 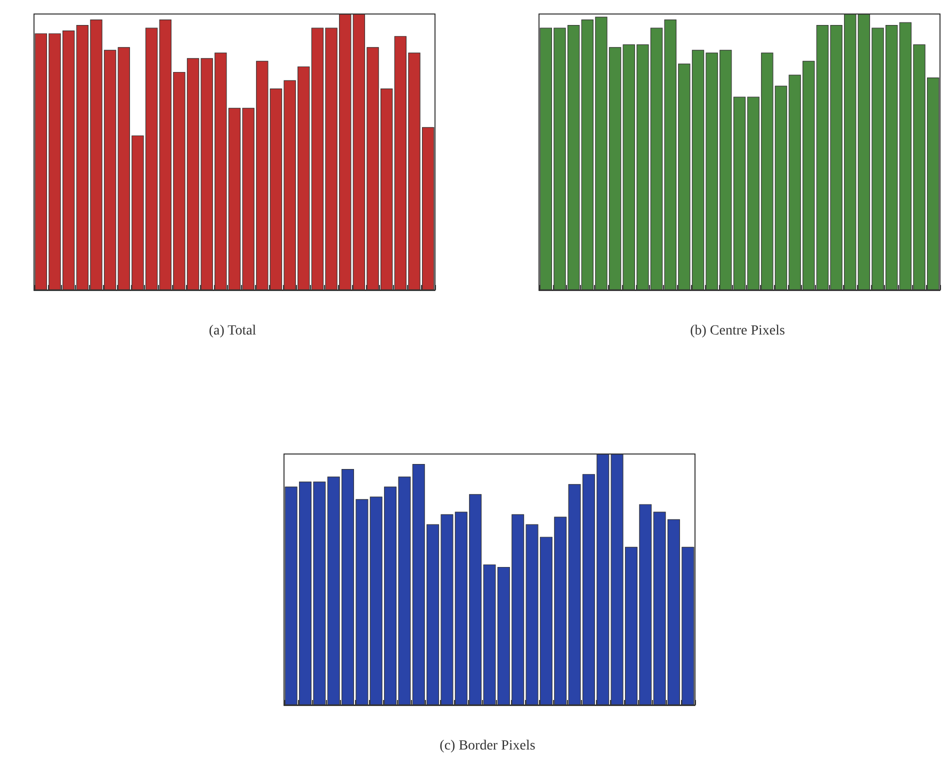 I want to click on text: (b) Centre Pixels, so click(x=737, y=331).